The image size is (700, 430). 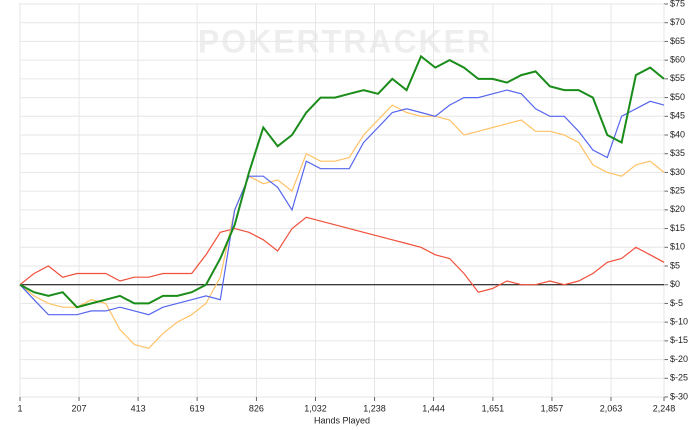 What do you see at coordinates (677, 97) in the screenshot?
I see `y-tick-label: $50` at bounding box center [677, 97].